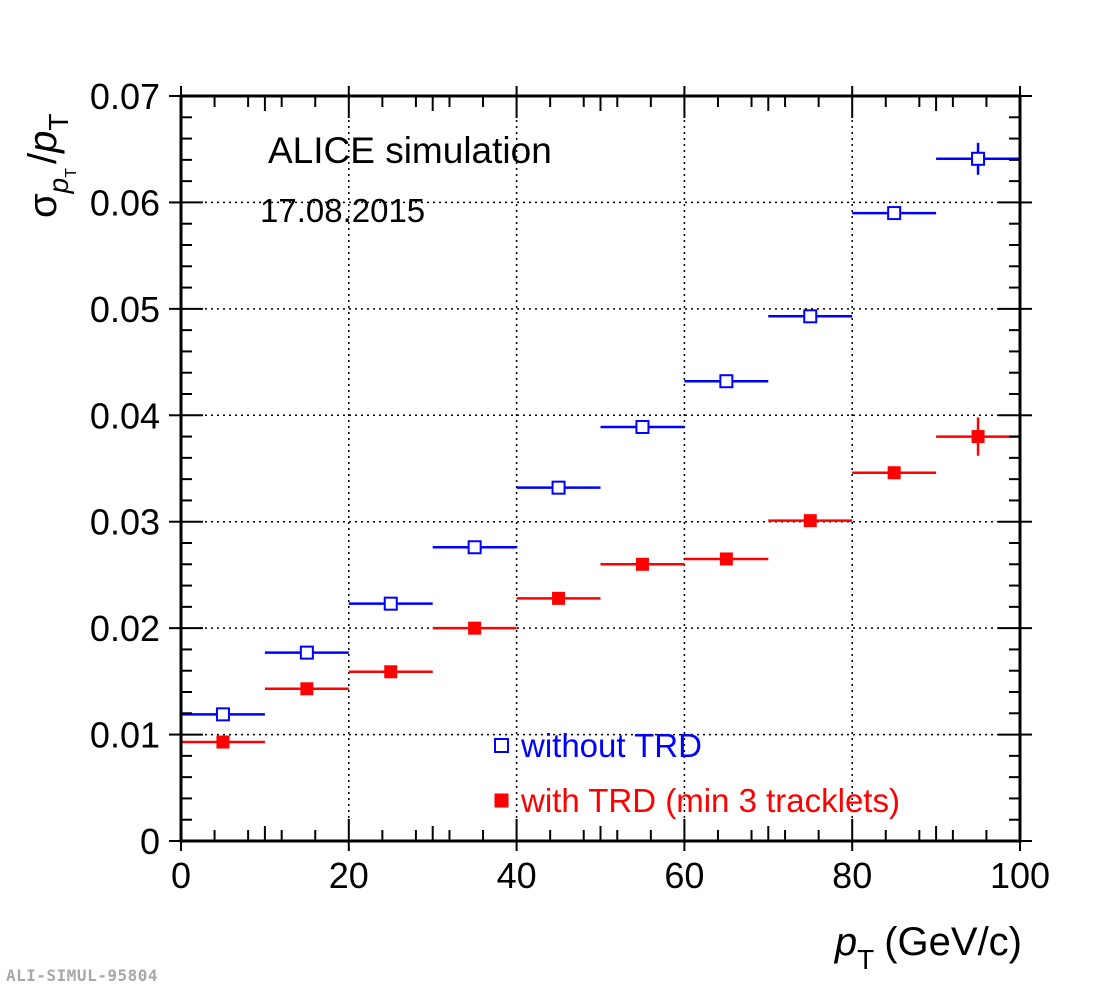 Image resolution: width=1120 pixels, height=994 pixels. Describe the element at coordinates (852, 875) in the screenshot. I see `x-tick-label-80: 80` at that location.